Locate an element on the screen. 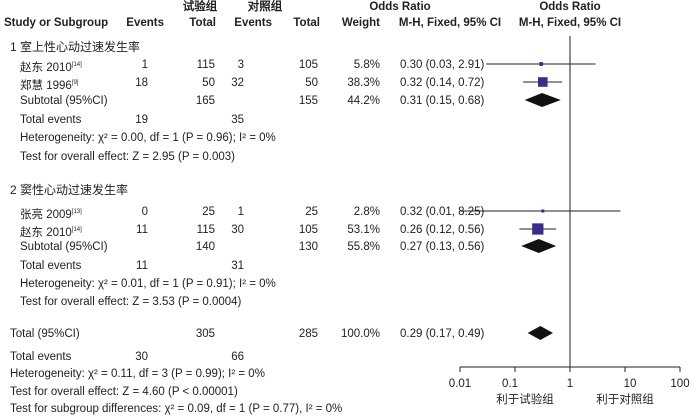 The height and width of the screenshot is (416, 700). column-events-exp: Events is located at coordinates (145, 23).